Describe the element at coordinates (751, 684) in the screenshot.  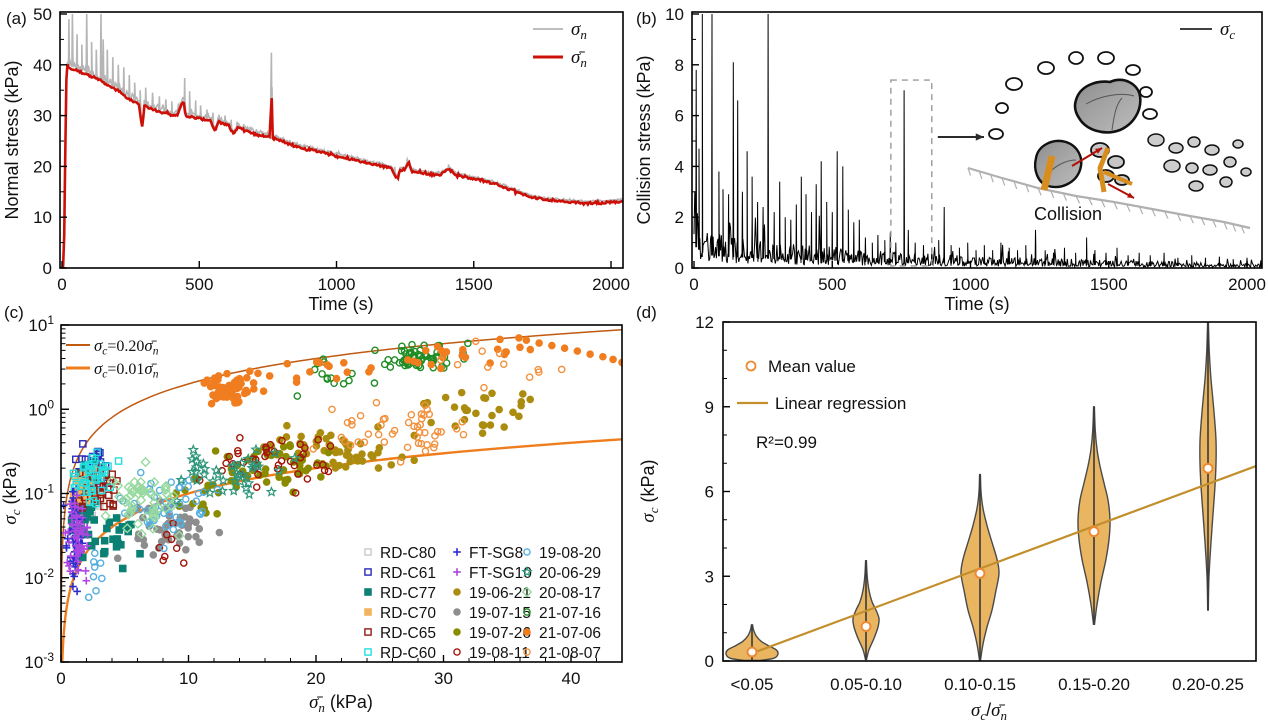
I see `x-category-label: <0.05` at that location.